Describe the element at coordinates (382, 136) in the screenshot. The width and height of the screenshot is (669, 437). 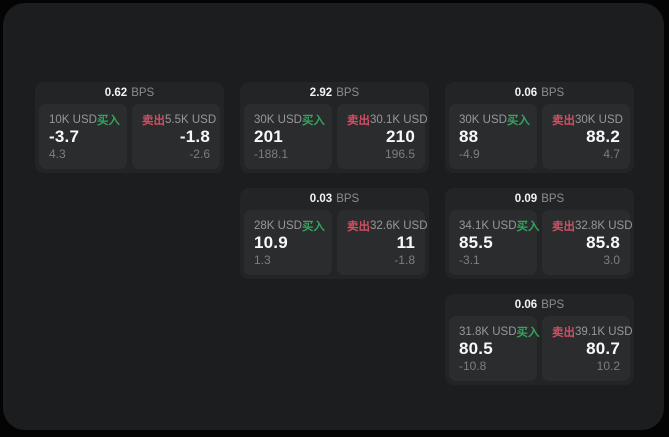
I see `sell-quote-tile: 卖出 30.1K USD 210 196.5` at that location.